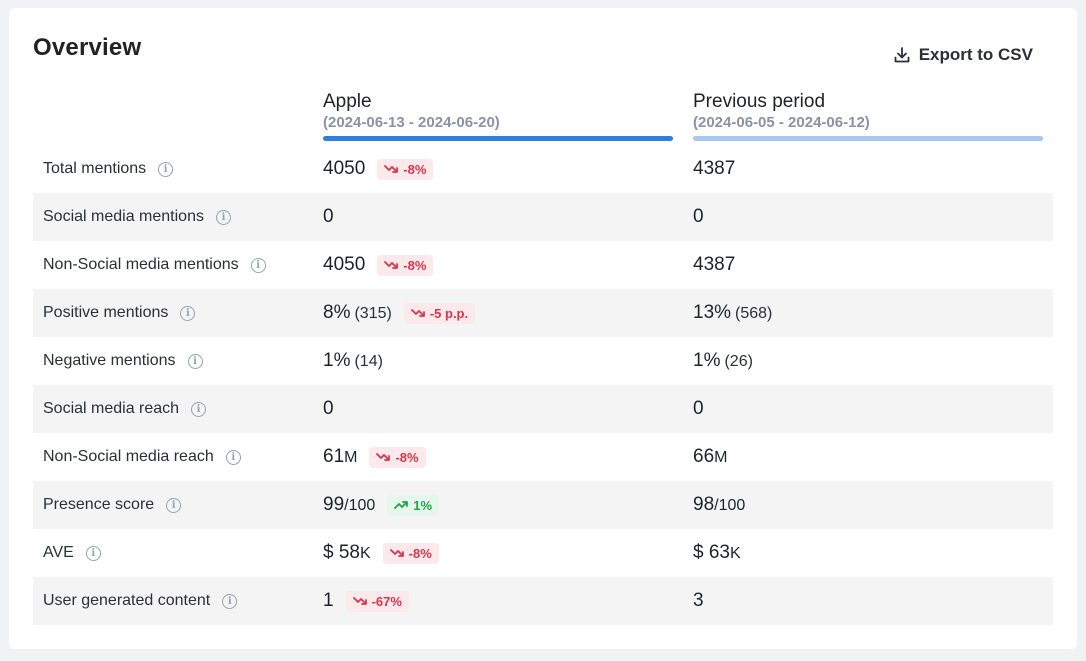 The height and width of the screenshot is (661, 1086). I want to click on column-color-bar-previous, so click(868, 138).